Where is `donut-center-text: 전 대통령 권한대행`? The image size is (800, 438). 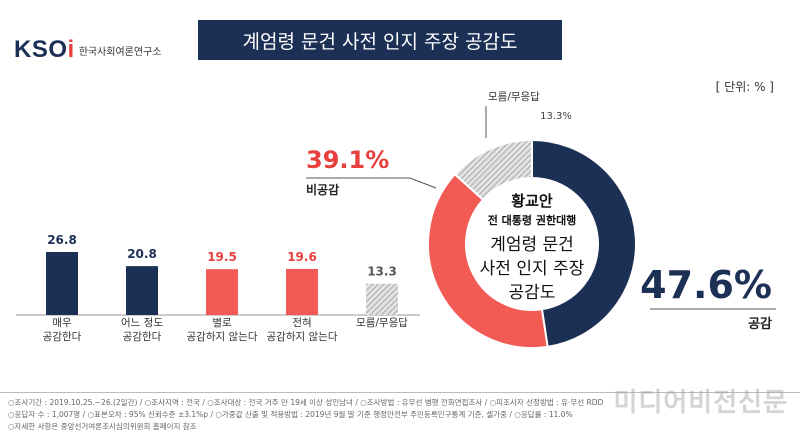 donut-center-text: 전 대통령 권한대행 is located at coordinates (532, 220).